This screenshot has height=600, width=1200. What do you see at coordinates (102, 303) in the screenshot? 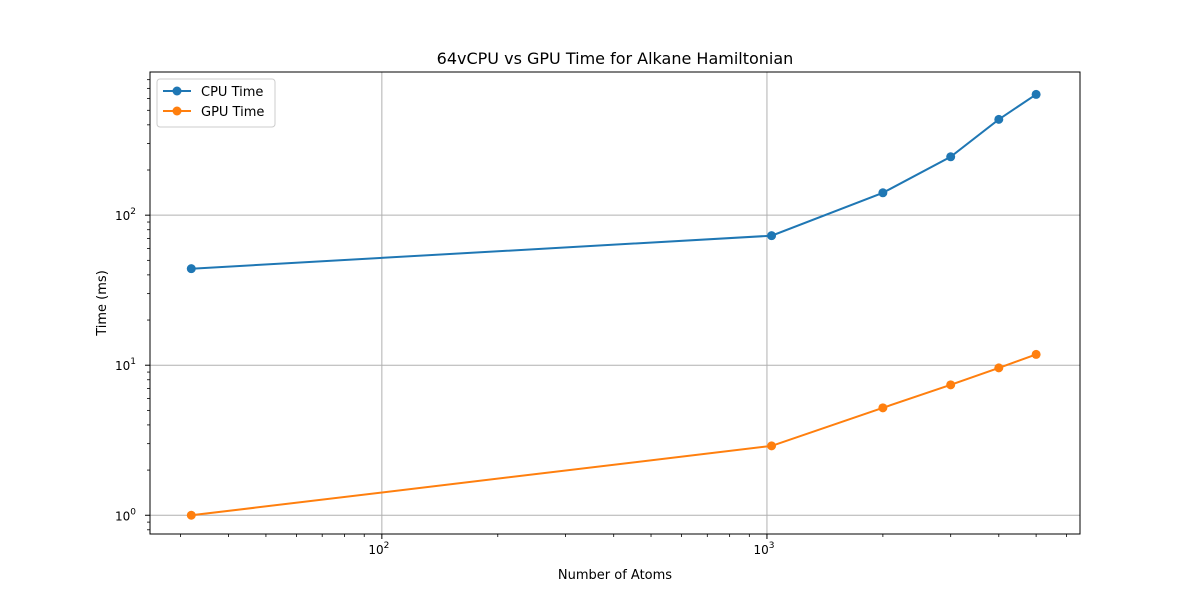
I see `y-axis-label: Time (ms)` at bounding box center [102, 303].